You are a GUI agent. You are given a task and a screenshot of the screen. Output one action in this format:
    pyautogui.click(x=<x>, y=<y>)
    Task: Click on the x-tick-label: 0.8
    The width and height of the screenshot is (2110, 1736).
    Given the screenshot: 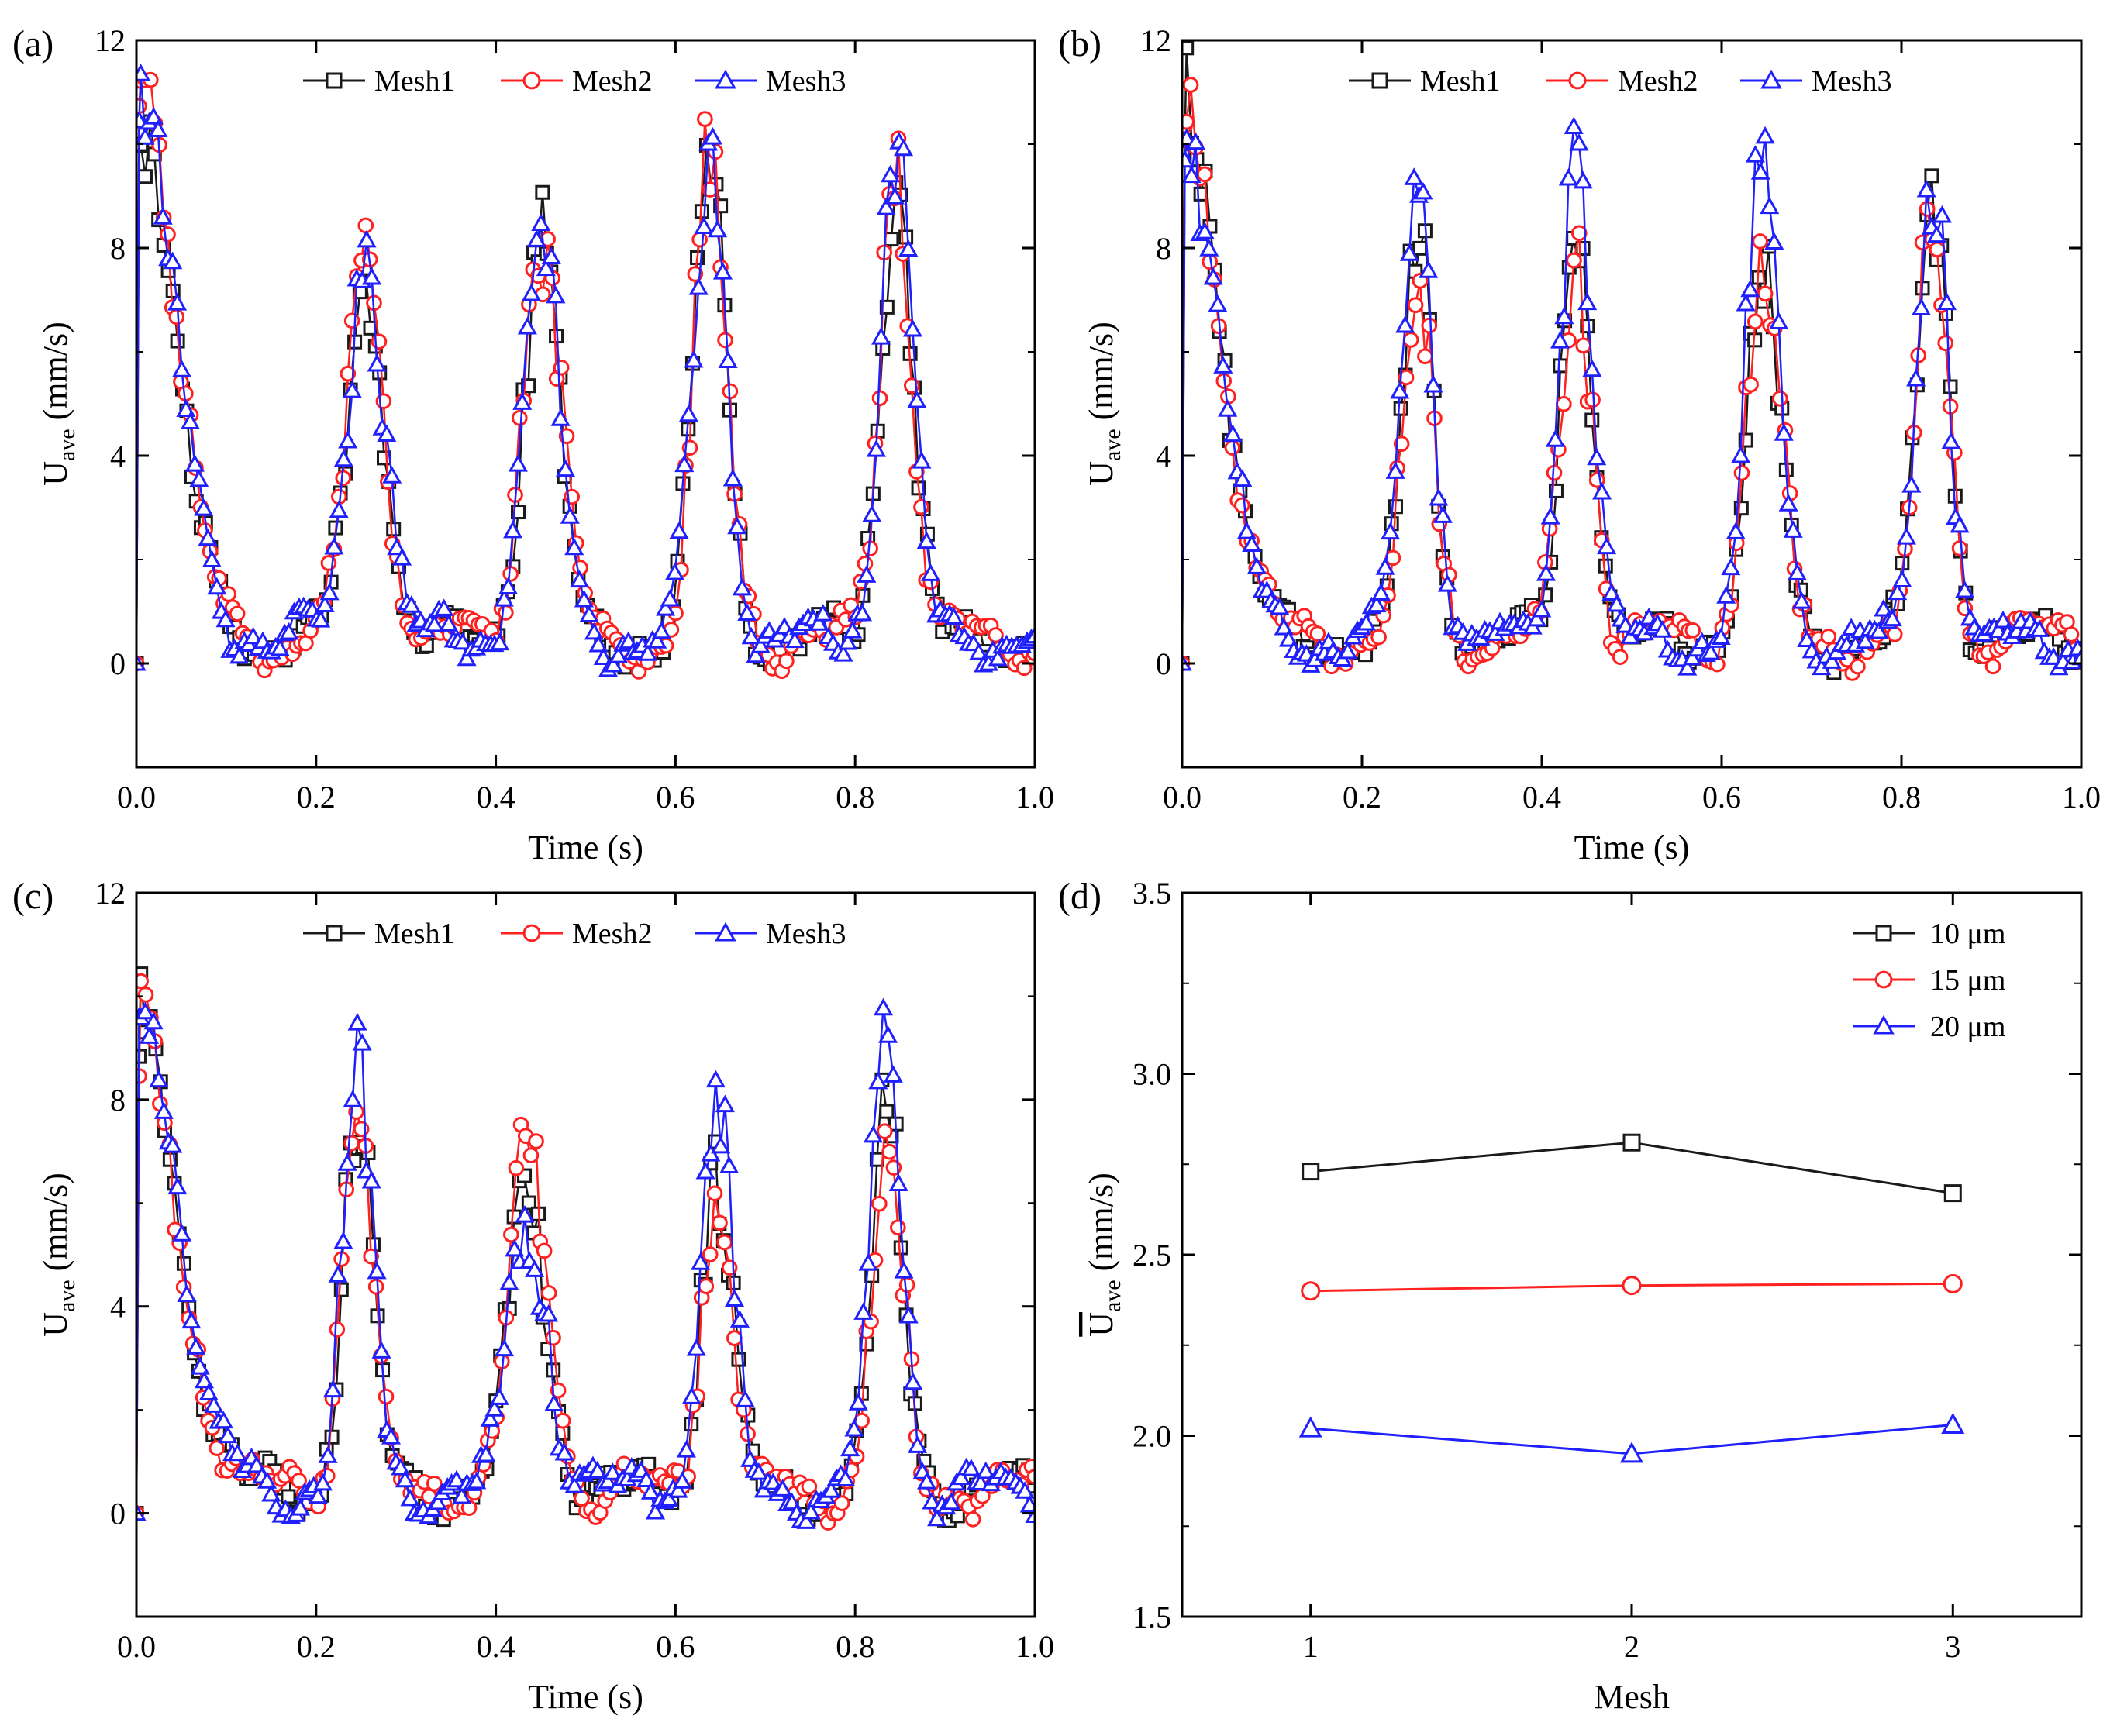 What is the action you would take?
    pyautogui.click(x=855, y=1646)
    